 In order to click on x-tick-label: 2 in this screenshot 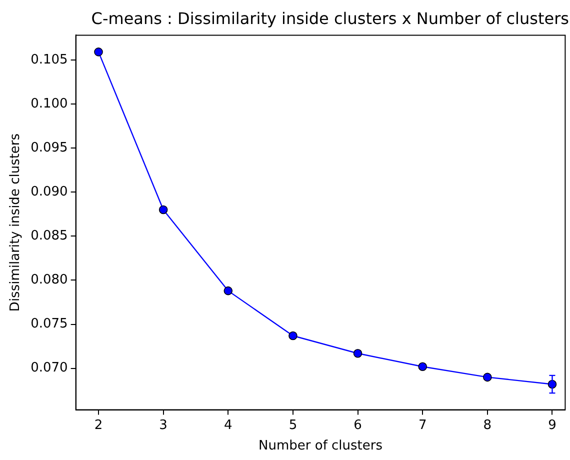, I will do `click(98, 425)`.